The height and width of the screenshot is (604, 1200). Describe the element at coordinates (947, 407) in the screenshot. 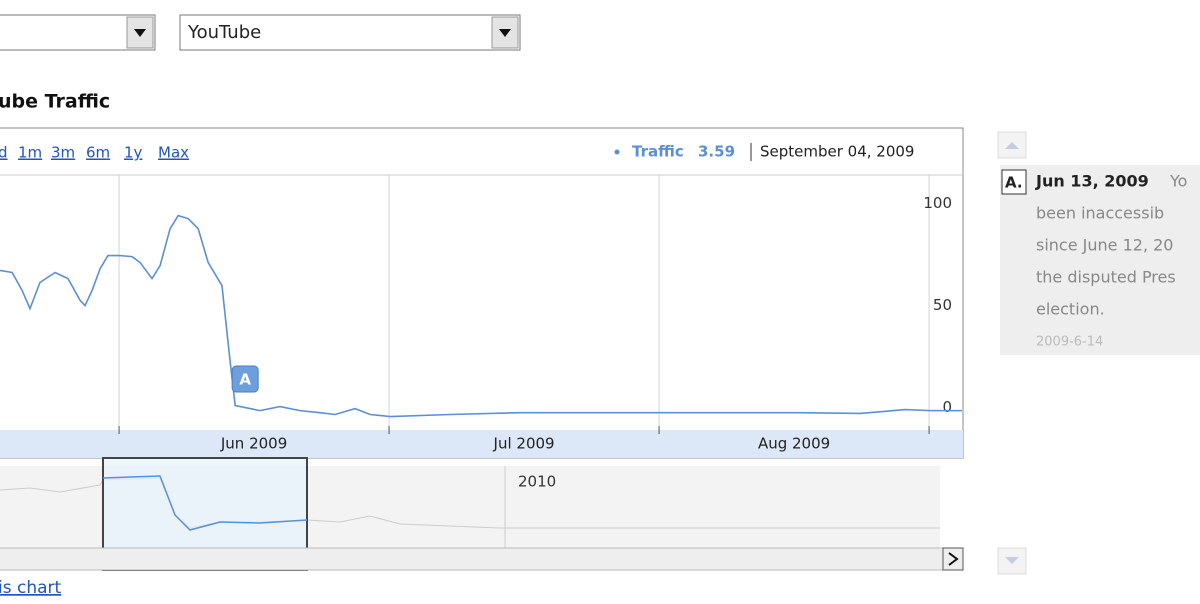

I see `y-tick-label: 0` at that location.